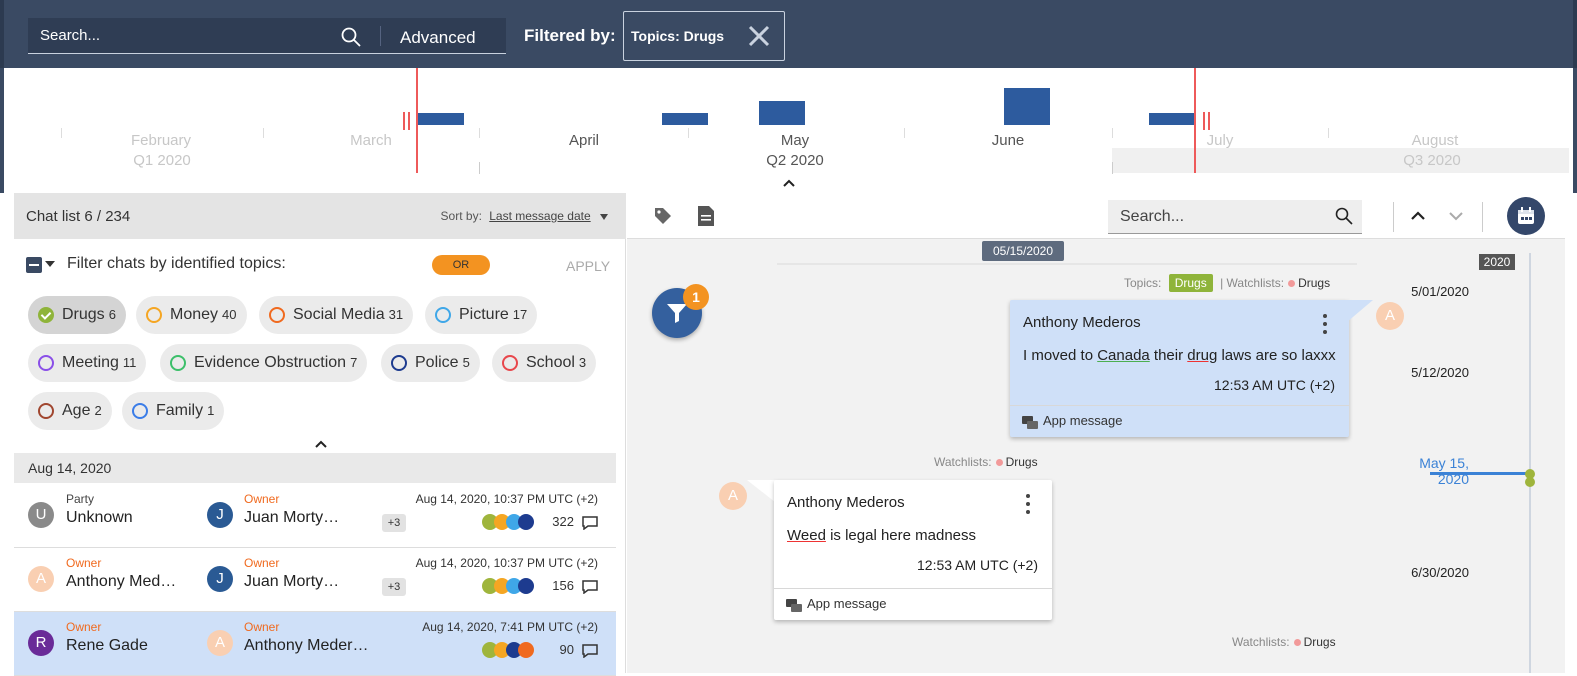  Describe the element at coordinates (1418, 216) in the screenshot. I see `chevron-up-icon` at that location.